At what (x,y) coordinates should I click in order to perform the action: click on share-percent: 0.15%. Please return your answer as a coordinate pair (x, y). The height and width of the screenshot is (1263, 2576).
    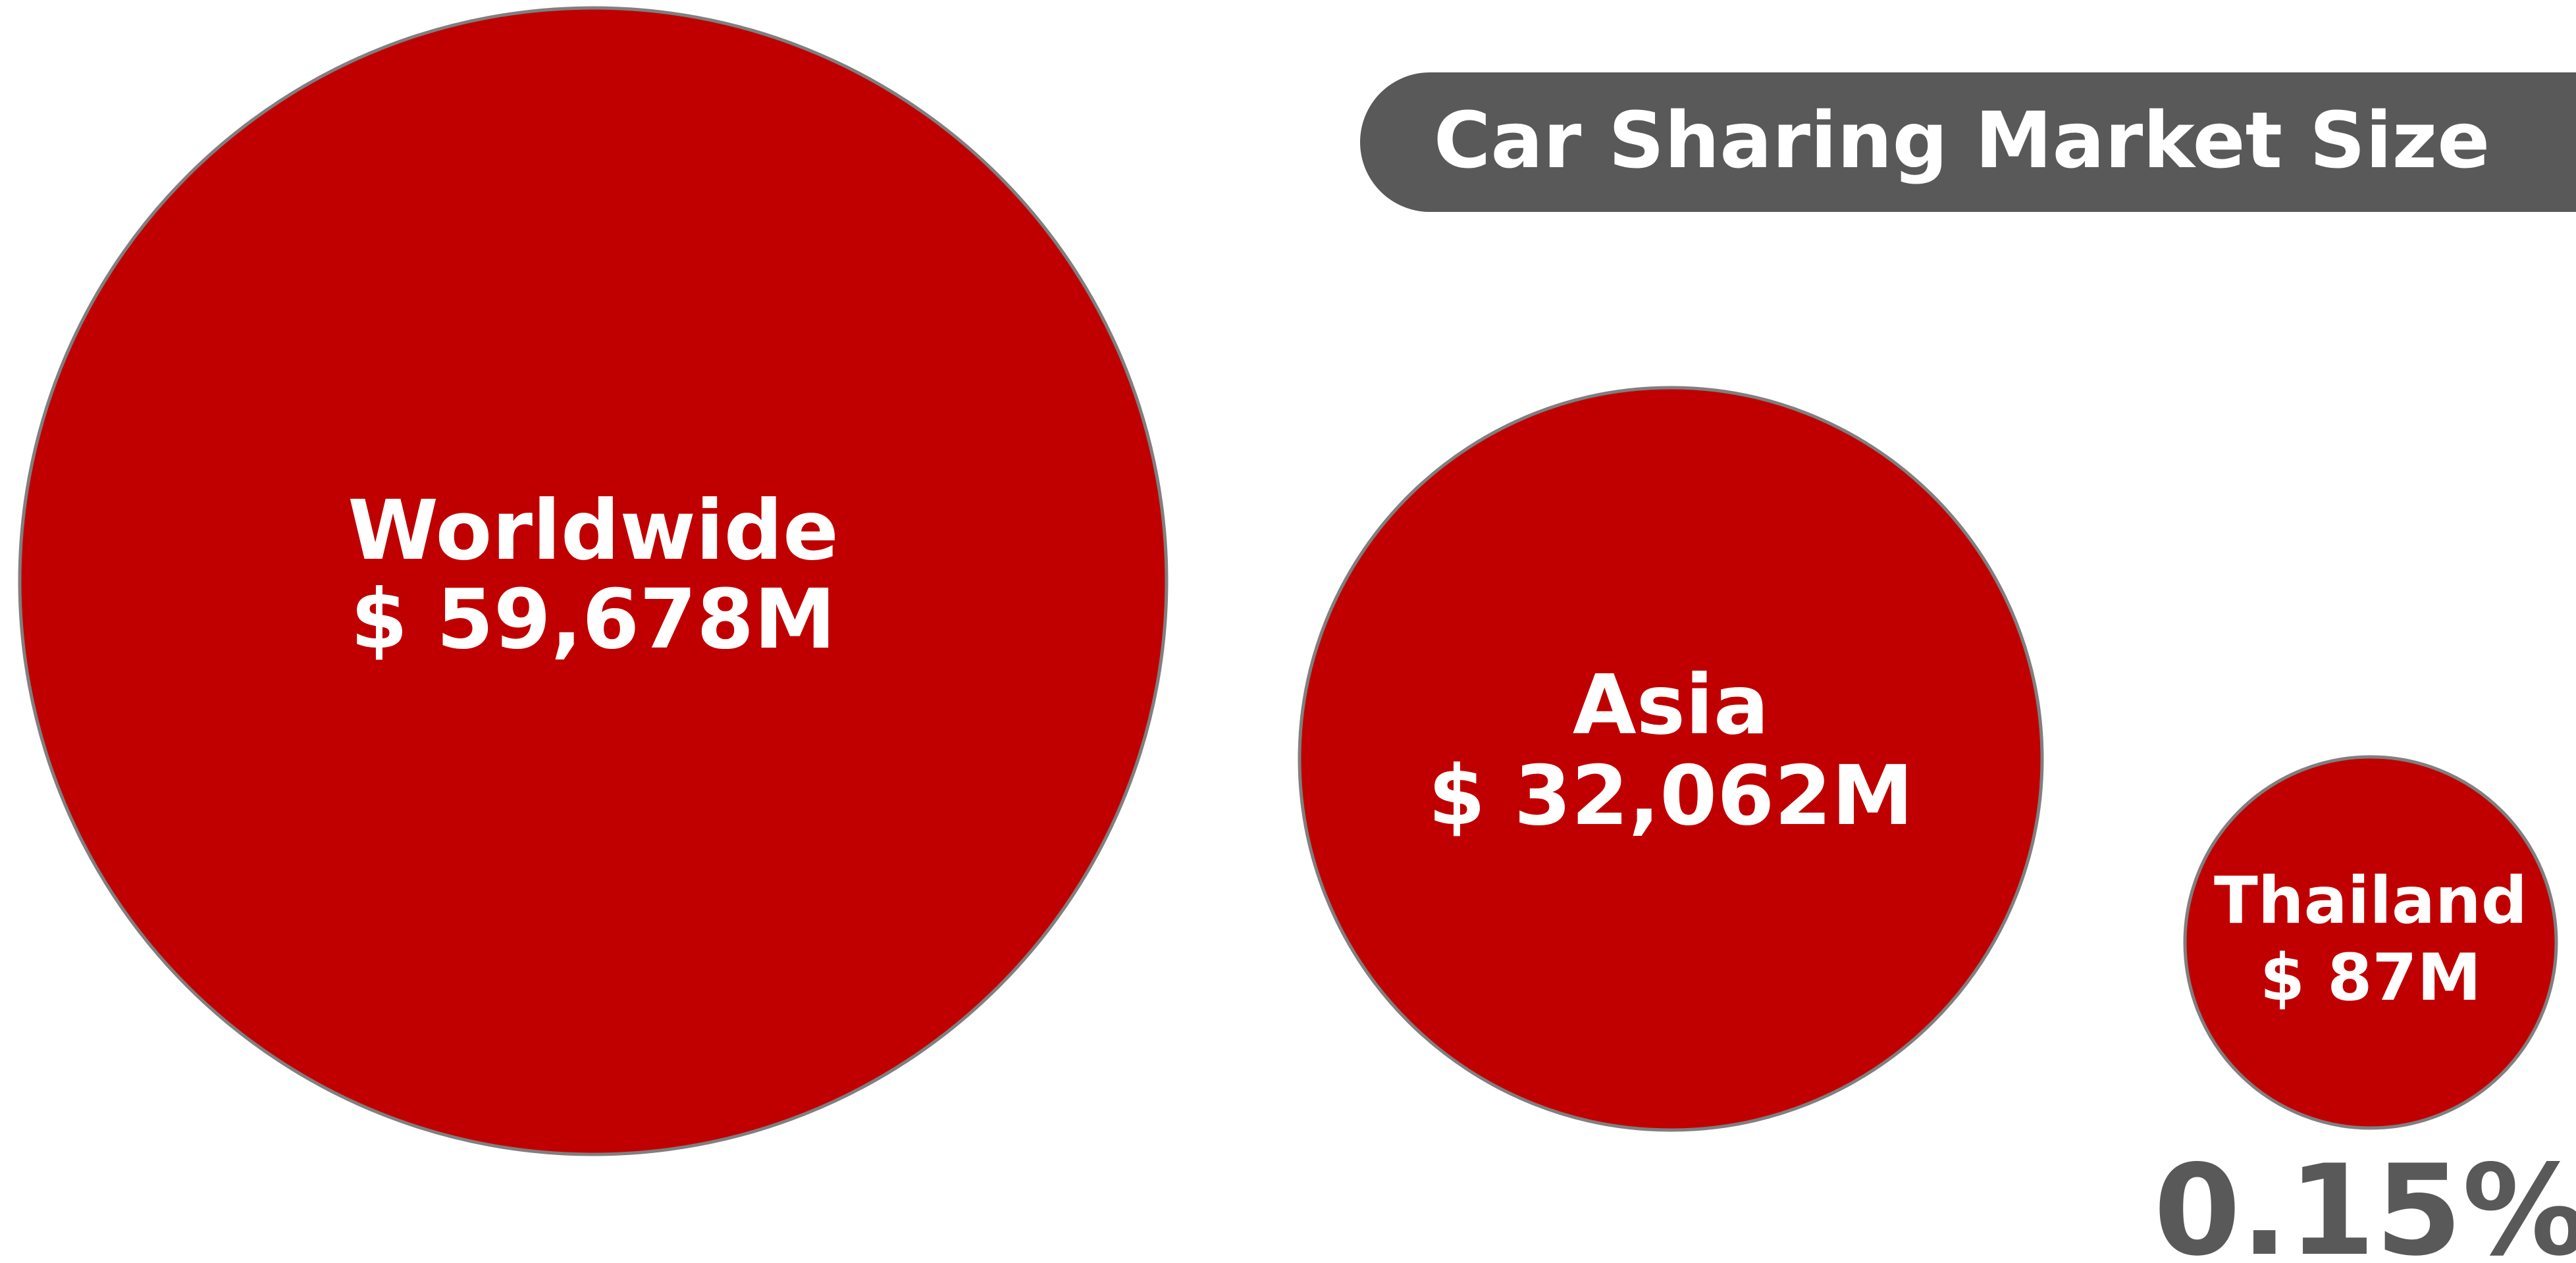
    Looking at the image, I should click on (2364, 1200).